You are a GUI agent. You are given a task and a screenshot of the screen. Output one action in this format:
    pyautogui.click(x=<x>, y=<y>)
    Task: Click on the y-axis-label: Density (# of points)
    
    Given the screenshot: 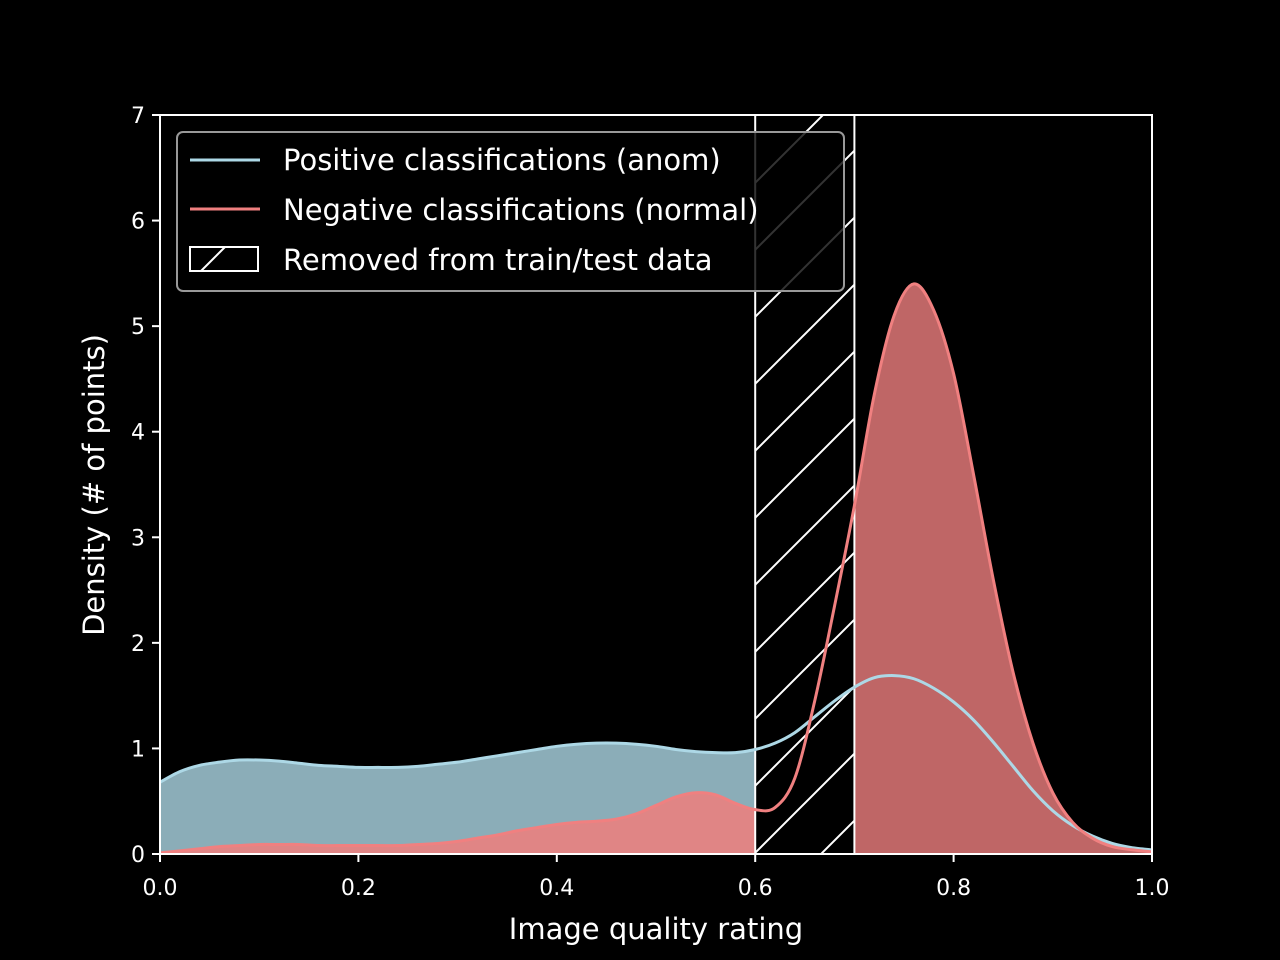 What is the action you would take?
    pyautogui.click(x=94, y=485)
    